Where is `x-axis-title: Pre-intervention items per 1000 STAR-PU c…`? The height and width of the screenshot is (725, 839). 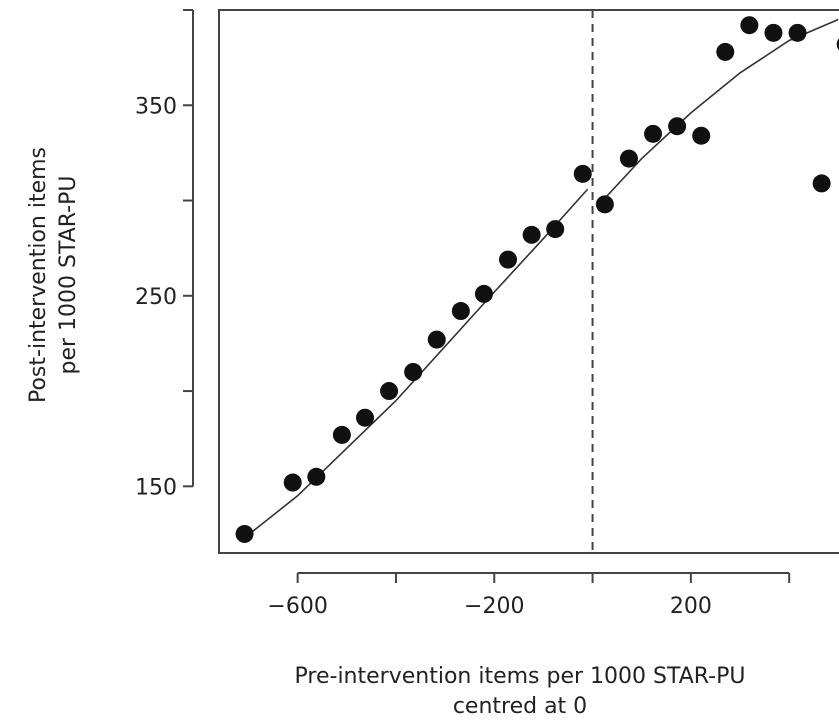 x-axis-title: Pre-intervention items per 1000 STAR-PU c… is located at coordinates (520, 691).